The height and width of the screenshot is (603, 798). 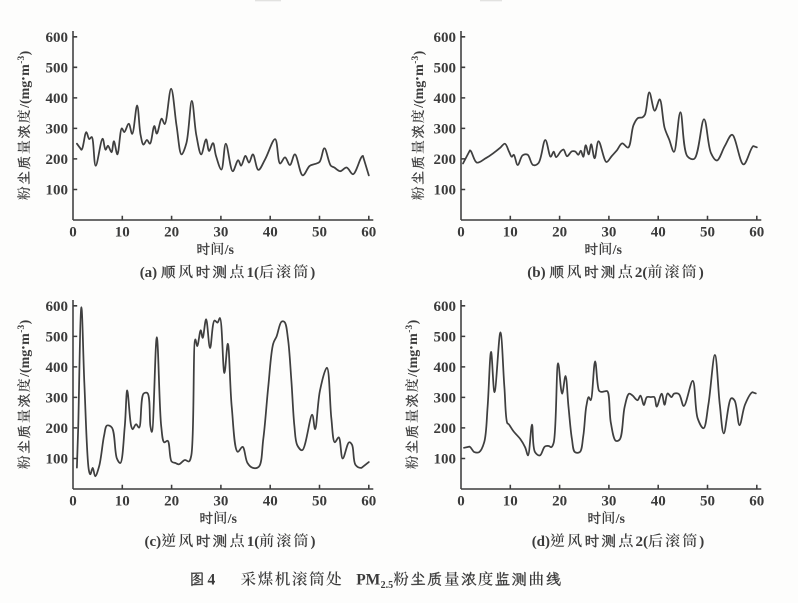 I want to click on svg-text: (c), so click(x=153, y=542).